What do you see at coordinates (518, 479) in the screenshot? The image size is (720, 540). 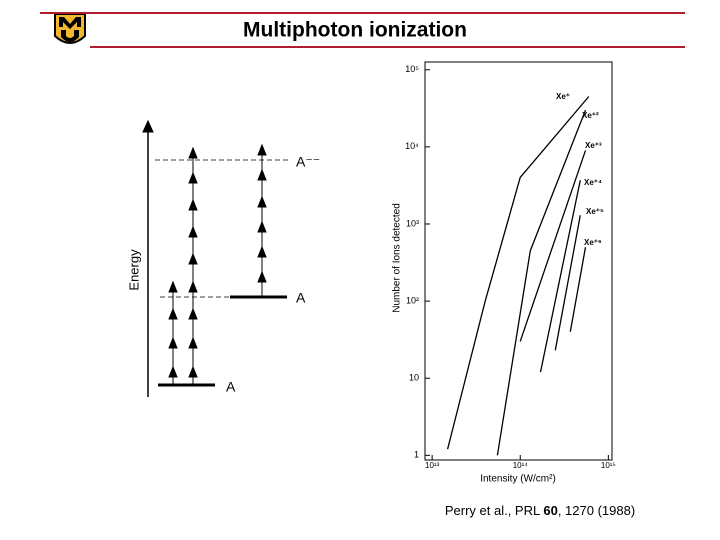 I see `x-axis-title: Intensity (W/cm²)` at bounding box center [518, 479].